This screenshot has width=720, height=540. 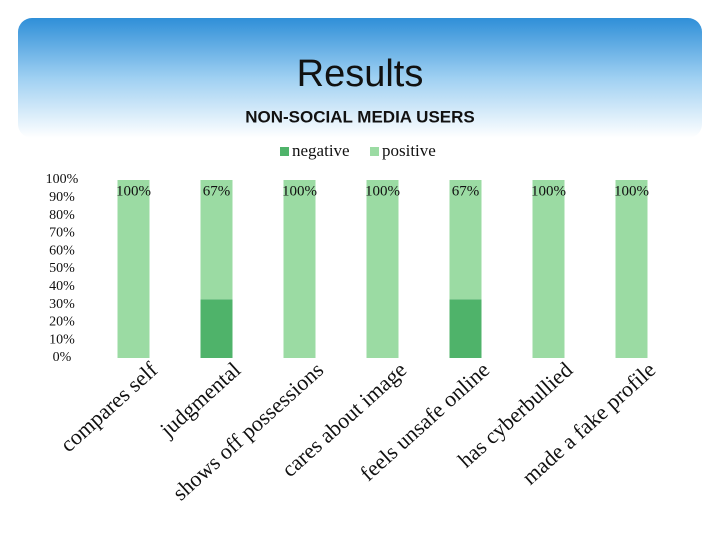 What do you see at coordinates (62, 268) in the screenshot?
I see `y-tick-label: 50%` at bounding box center [62, 268].